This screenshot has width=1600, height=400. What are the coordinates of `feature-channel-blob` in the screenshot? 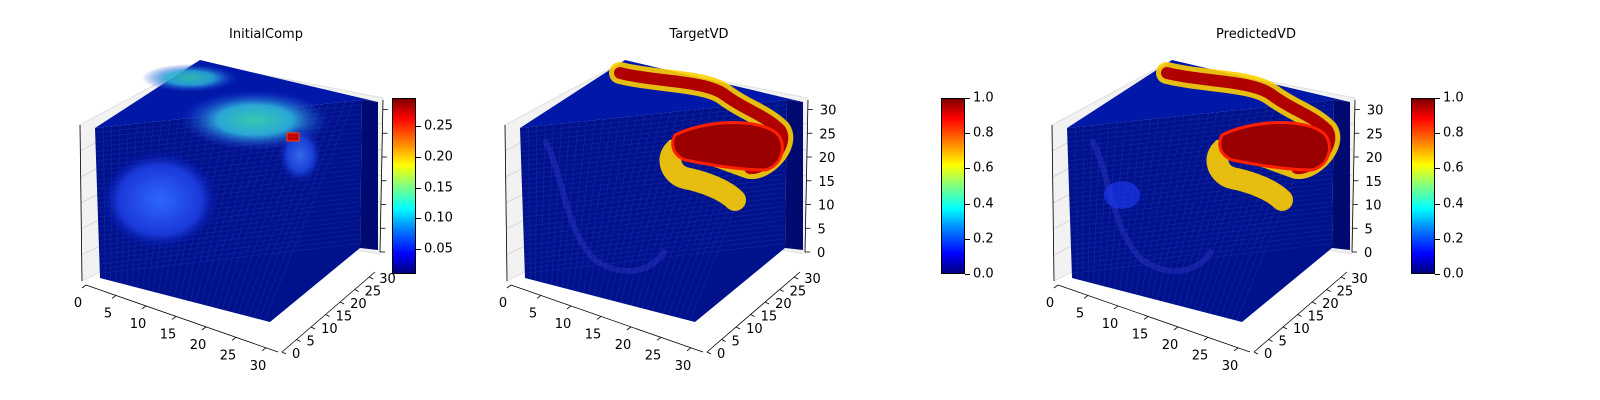 It's located at (1274, 146).